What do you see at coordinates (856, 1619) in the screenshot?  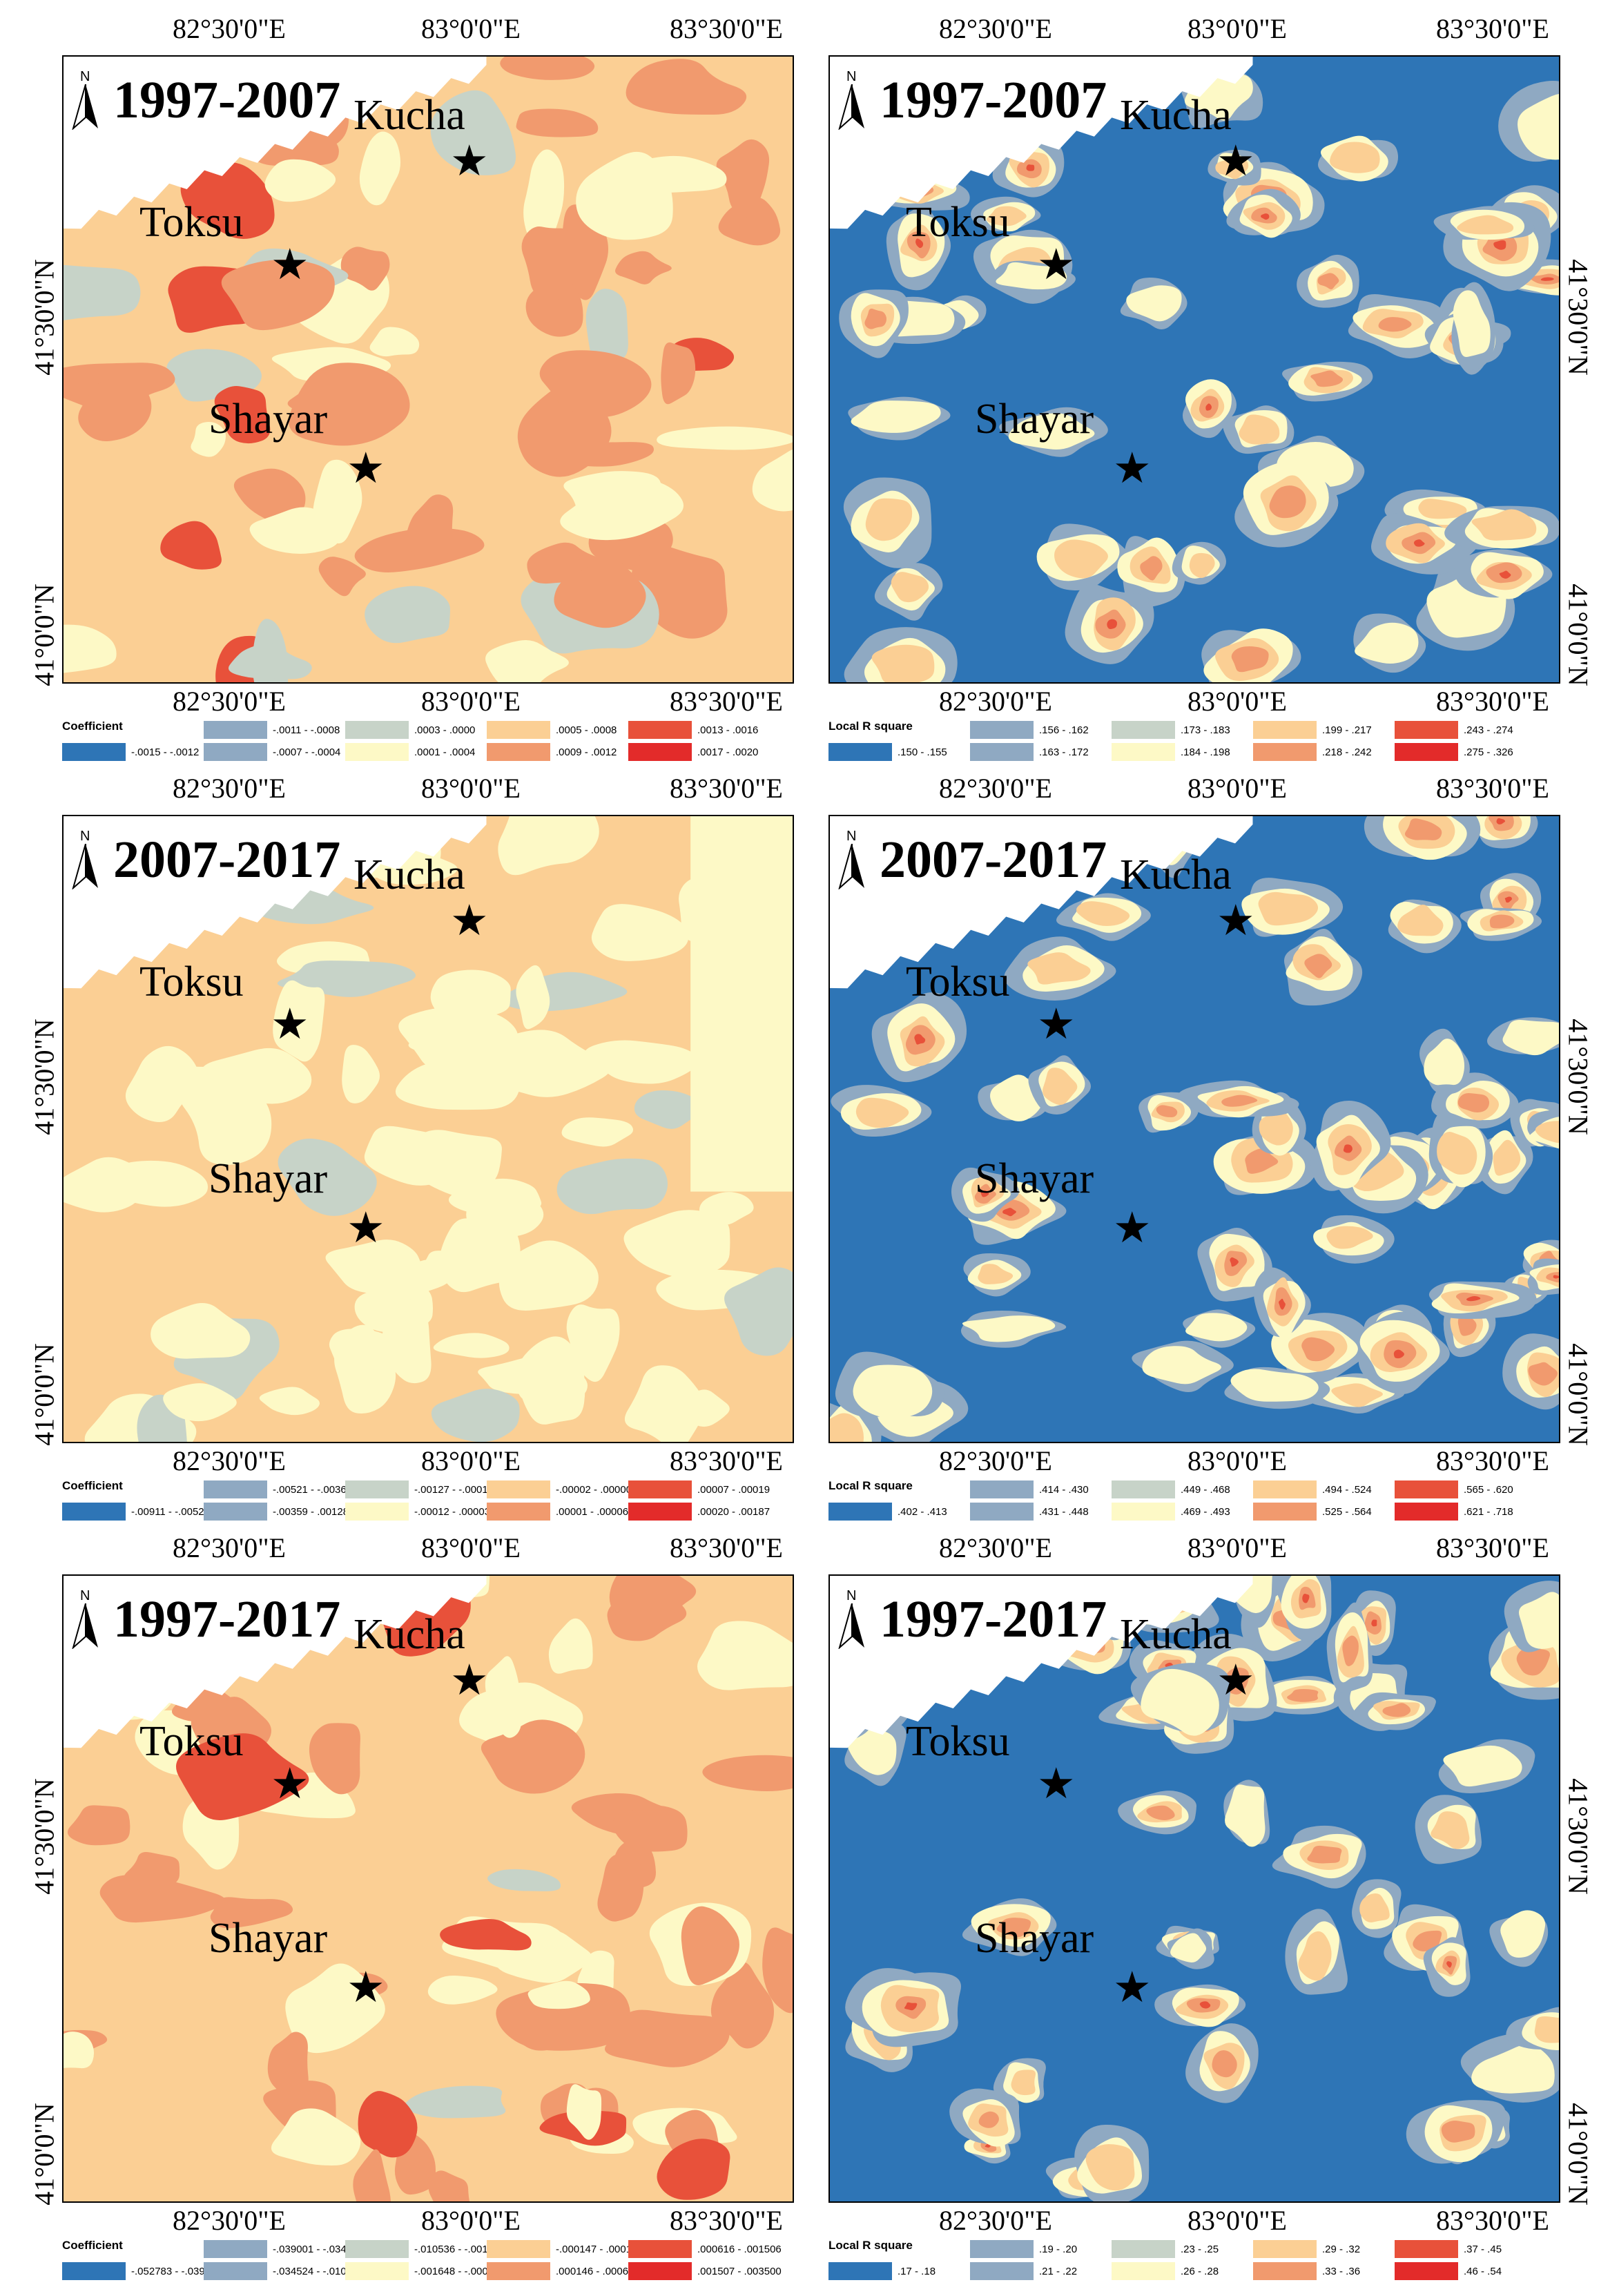 I see `north-arrow-icon: N` at bounding box center [856, 1619].